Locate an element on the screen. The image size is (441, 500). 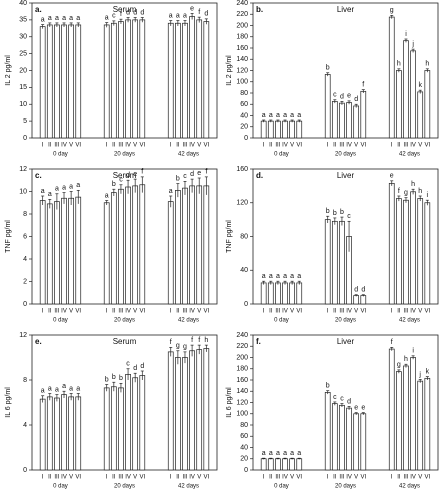
y-tick-label: 140 is located at coordinates (242, 391).